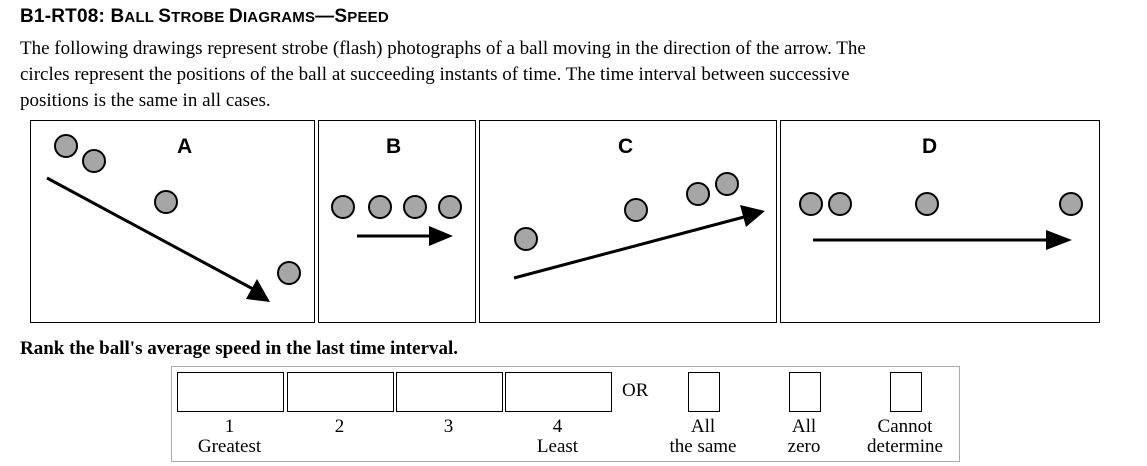  I want to click on all-the-same-checkbox, so click(704, 392).